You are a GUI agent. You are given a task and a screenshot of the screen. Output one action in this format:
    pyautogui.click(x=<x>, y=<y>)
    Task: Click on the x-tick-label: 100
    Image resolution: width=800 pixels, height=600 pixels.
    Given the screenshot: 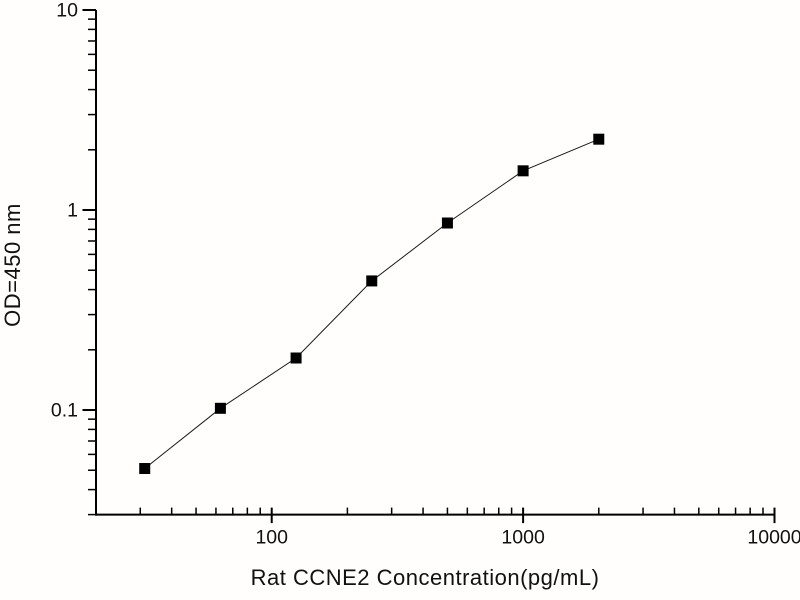 What is the action you would take?
    pyautogui.click(x=271, y=538)
    